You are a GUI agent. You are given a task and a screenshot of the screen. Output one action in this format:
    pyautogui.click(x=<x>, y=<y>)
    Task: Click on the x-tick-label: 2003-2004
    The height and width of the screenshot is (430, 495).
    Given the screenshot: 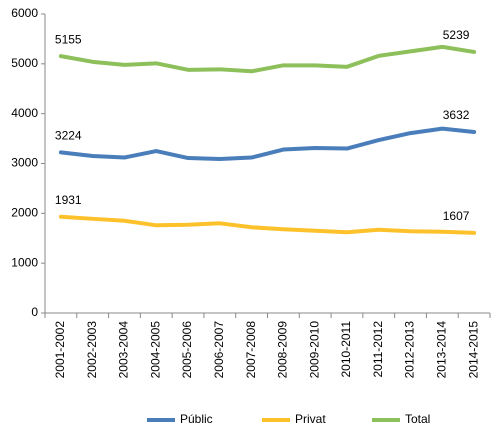 What is the action you would take?
    pyautogui.click(x=124, y=350)
    